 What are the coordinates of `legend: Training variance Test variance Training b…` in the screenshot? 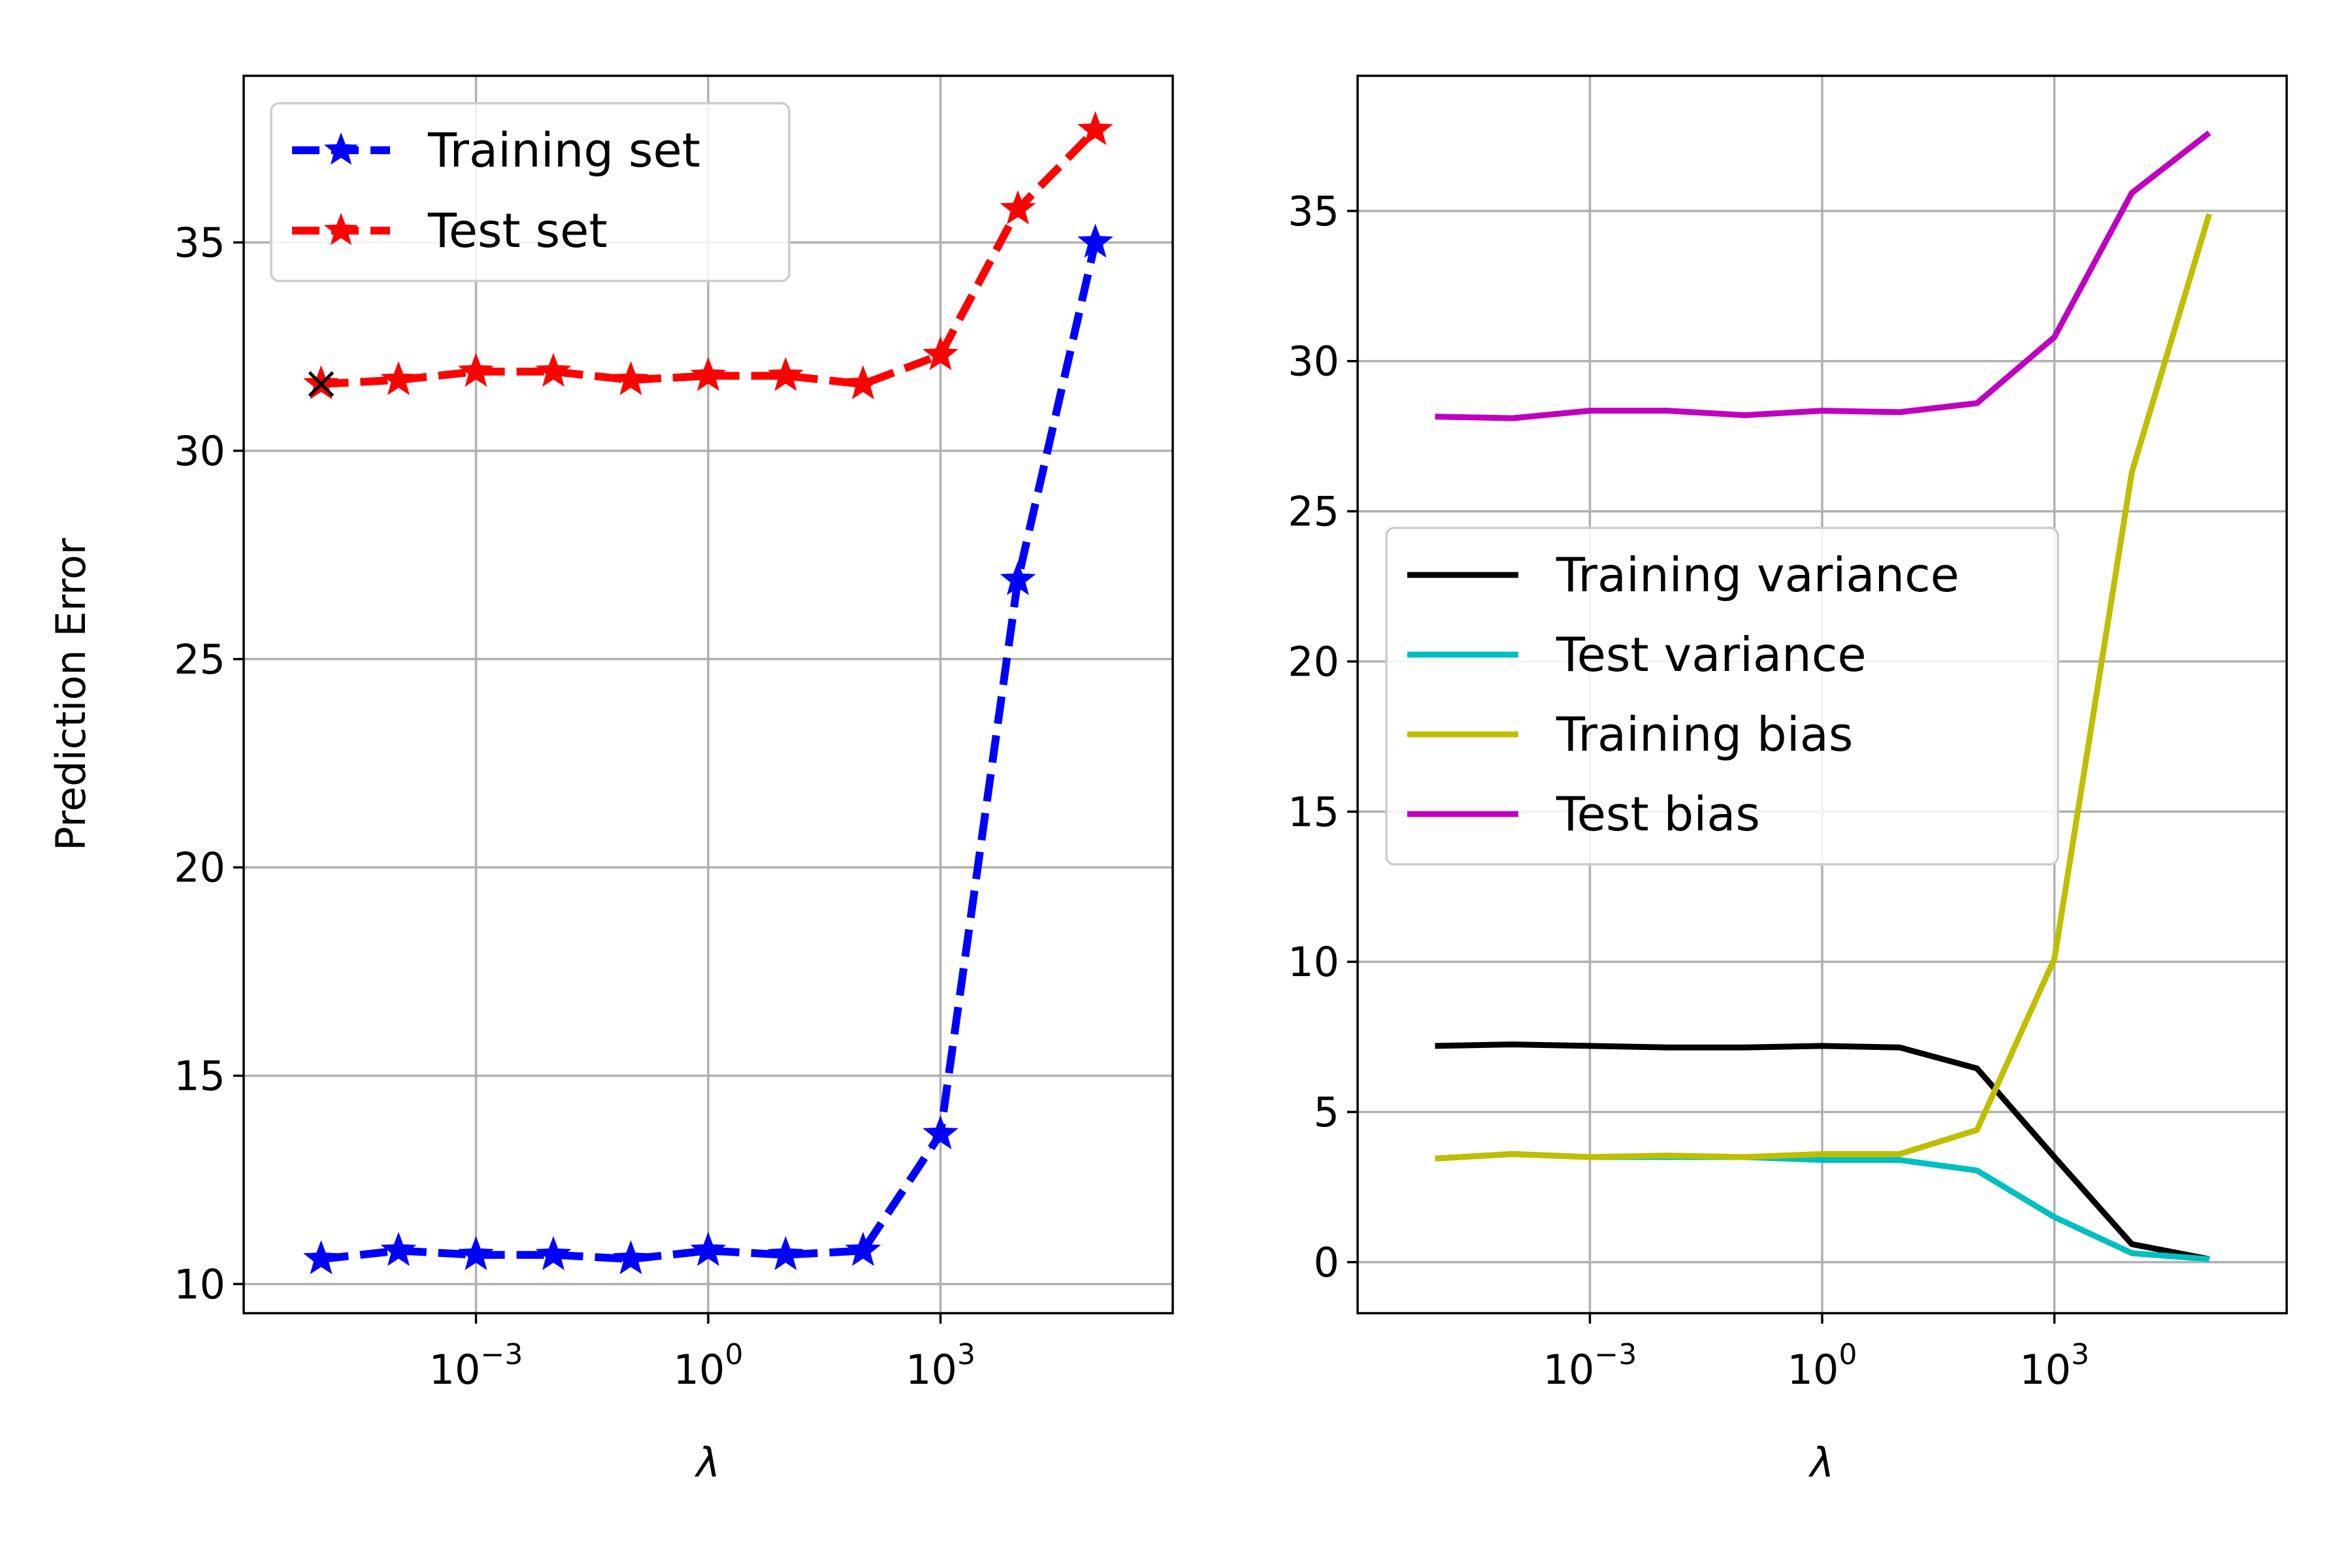 It's located at (1722, 696).